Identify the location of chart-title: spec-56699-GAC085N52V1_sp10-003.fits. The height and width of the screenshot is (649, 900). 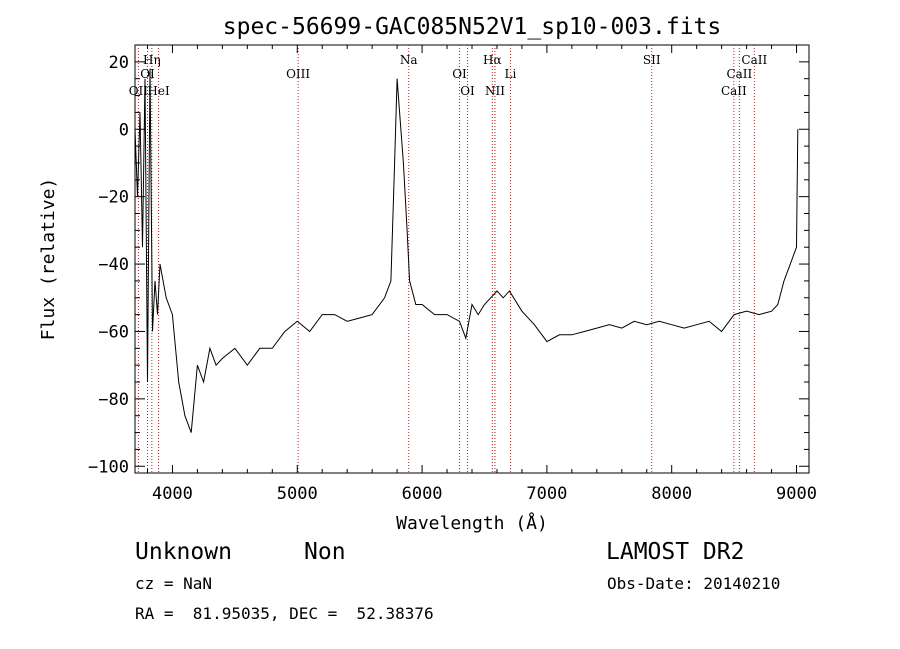
(472, 27).